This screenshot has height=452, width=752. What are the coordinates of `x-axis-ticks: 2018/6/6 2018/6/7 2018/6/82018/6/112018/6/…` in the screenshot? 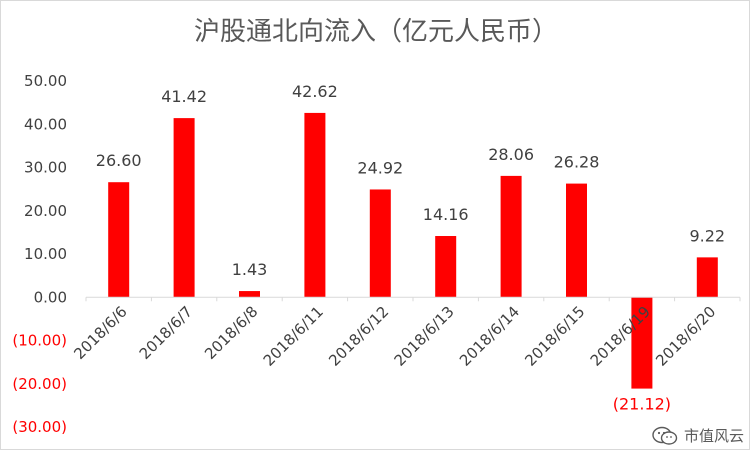 It's located at (394, 336).